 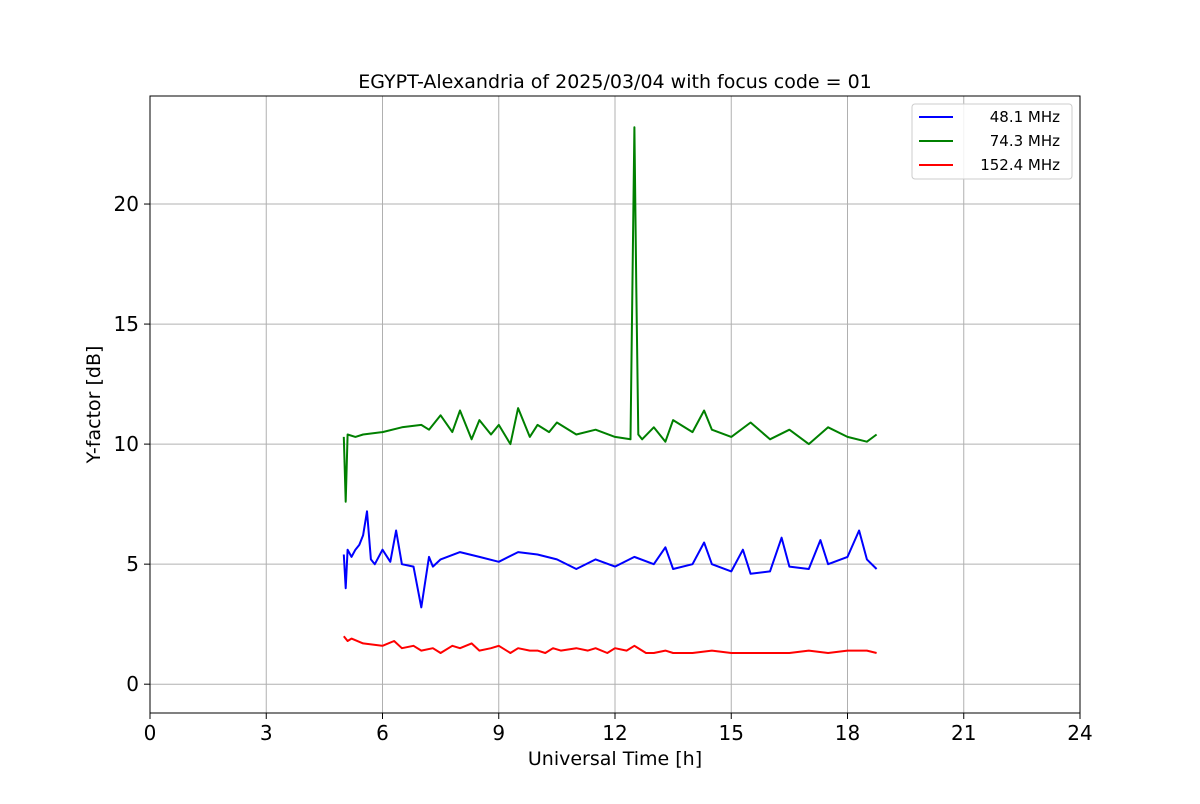 What do you see at coordinates (614, 733) in the screenshot?
I see `x-tick-label: 12` at bounding box center [614, 733].